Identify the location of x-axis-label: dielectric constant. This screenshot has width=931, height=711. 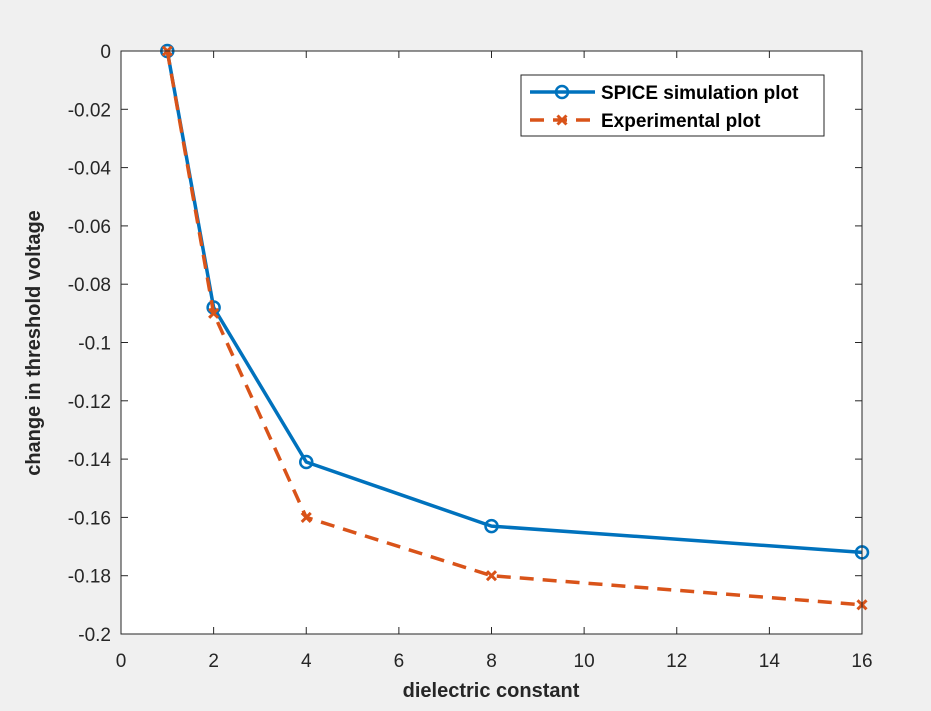
(491, 691).